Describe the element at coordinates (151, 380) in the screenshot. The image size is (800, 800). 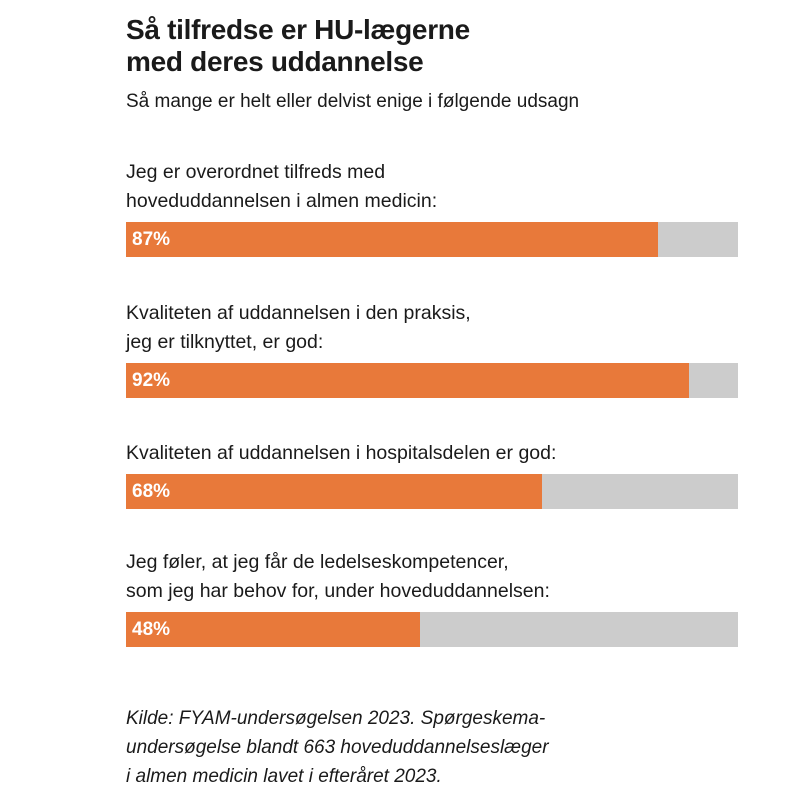
I see `bar-value-label: 92%` at that location.